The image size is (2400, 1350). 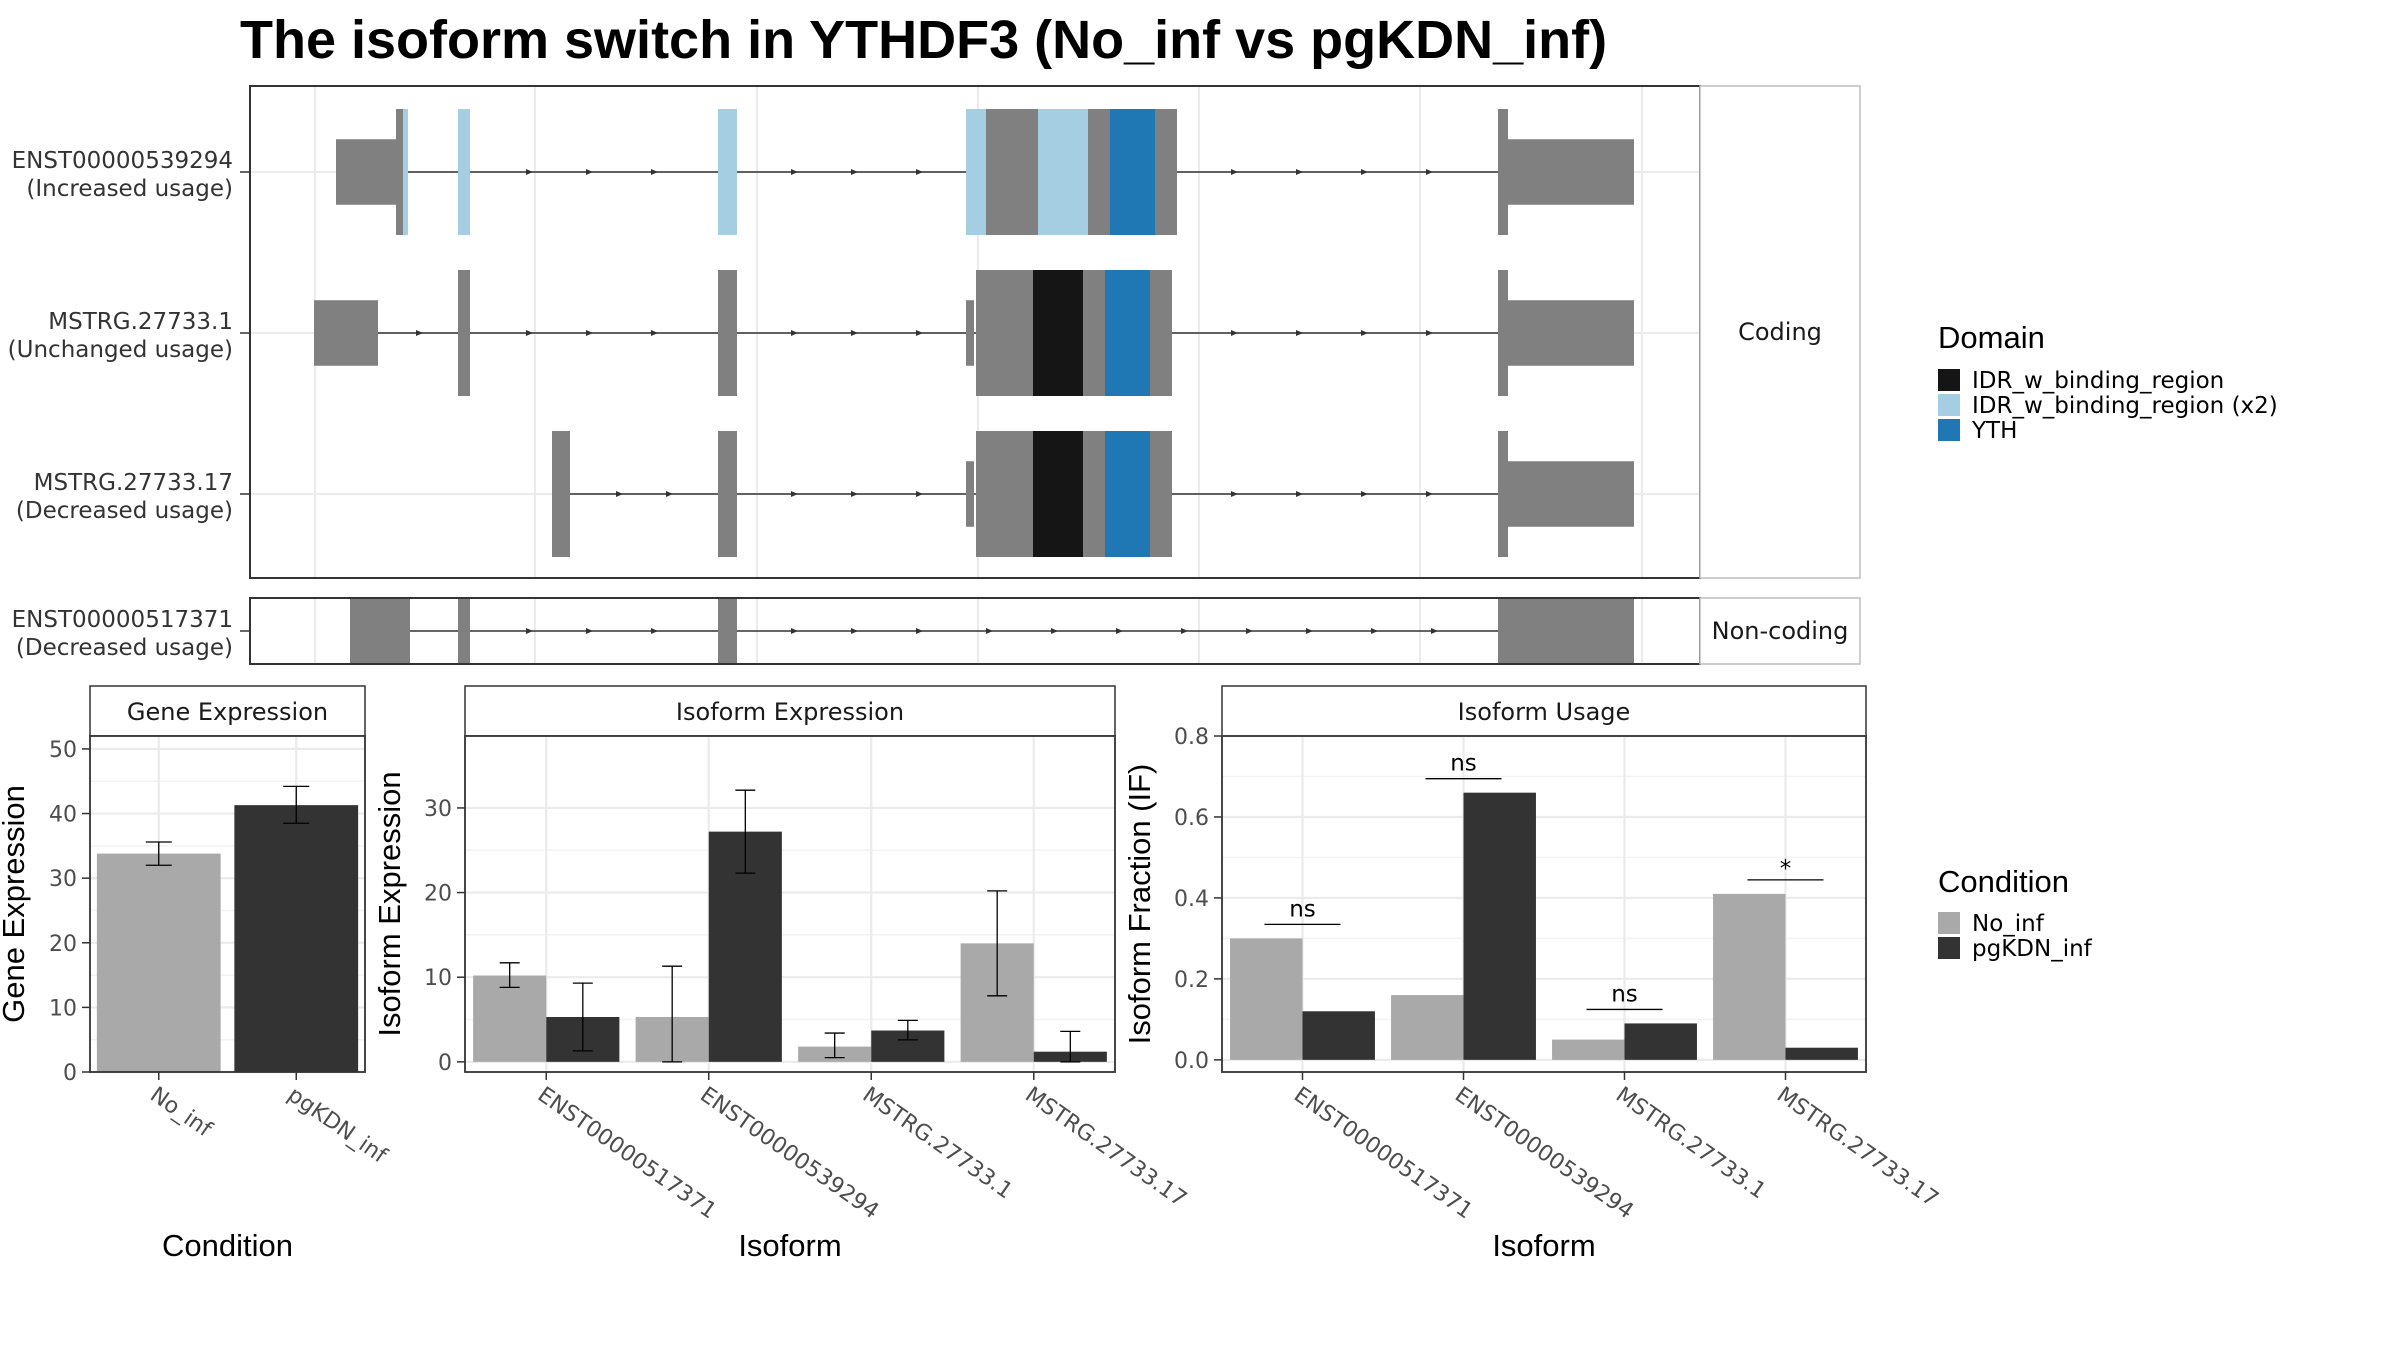 I want to click on x-axis-title: Condition, so click(x=227, y=1245).